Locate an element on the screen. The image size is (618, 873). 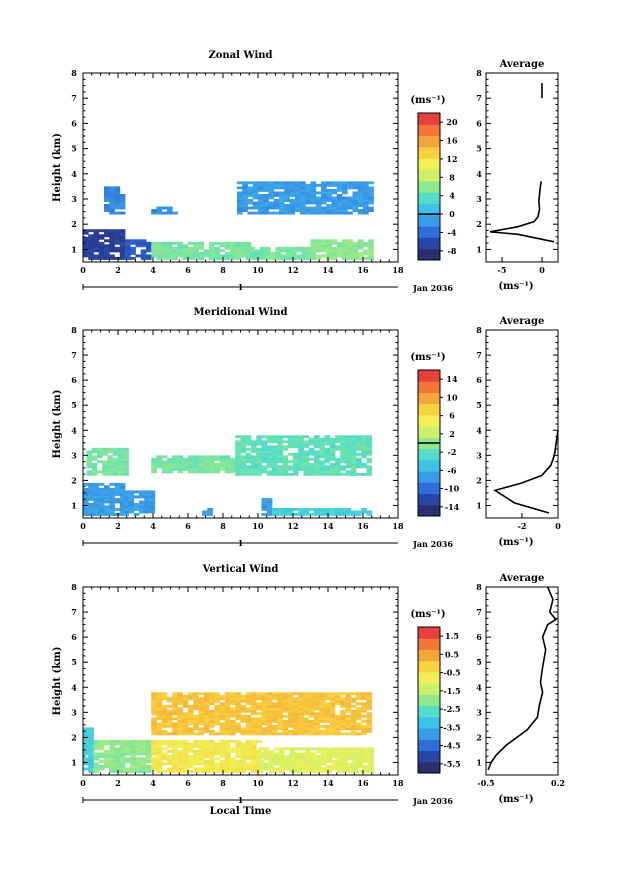
colorbar-tick-label: -0.5 is located at coordinates (451, 673).